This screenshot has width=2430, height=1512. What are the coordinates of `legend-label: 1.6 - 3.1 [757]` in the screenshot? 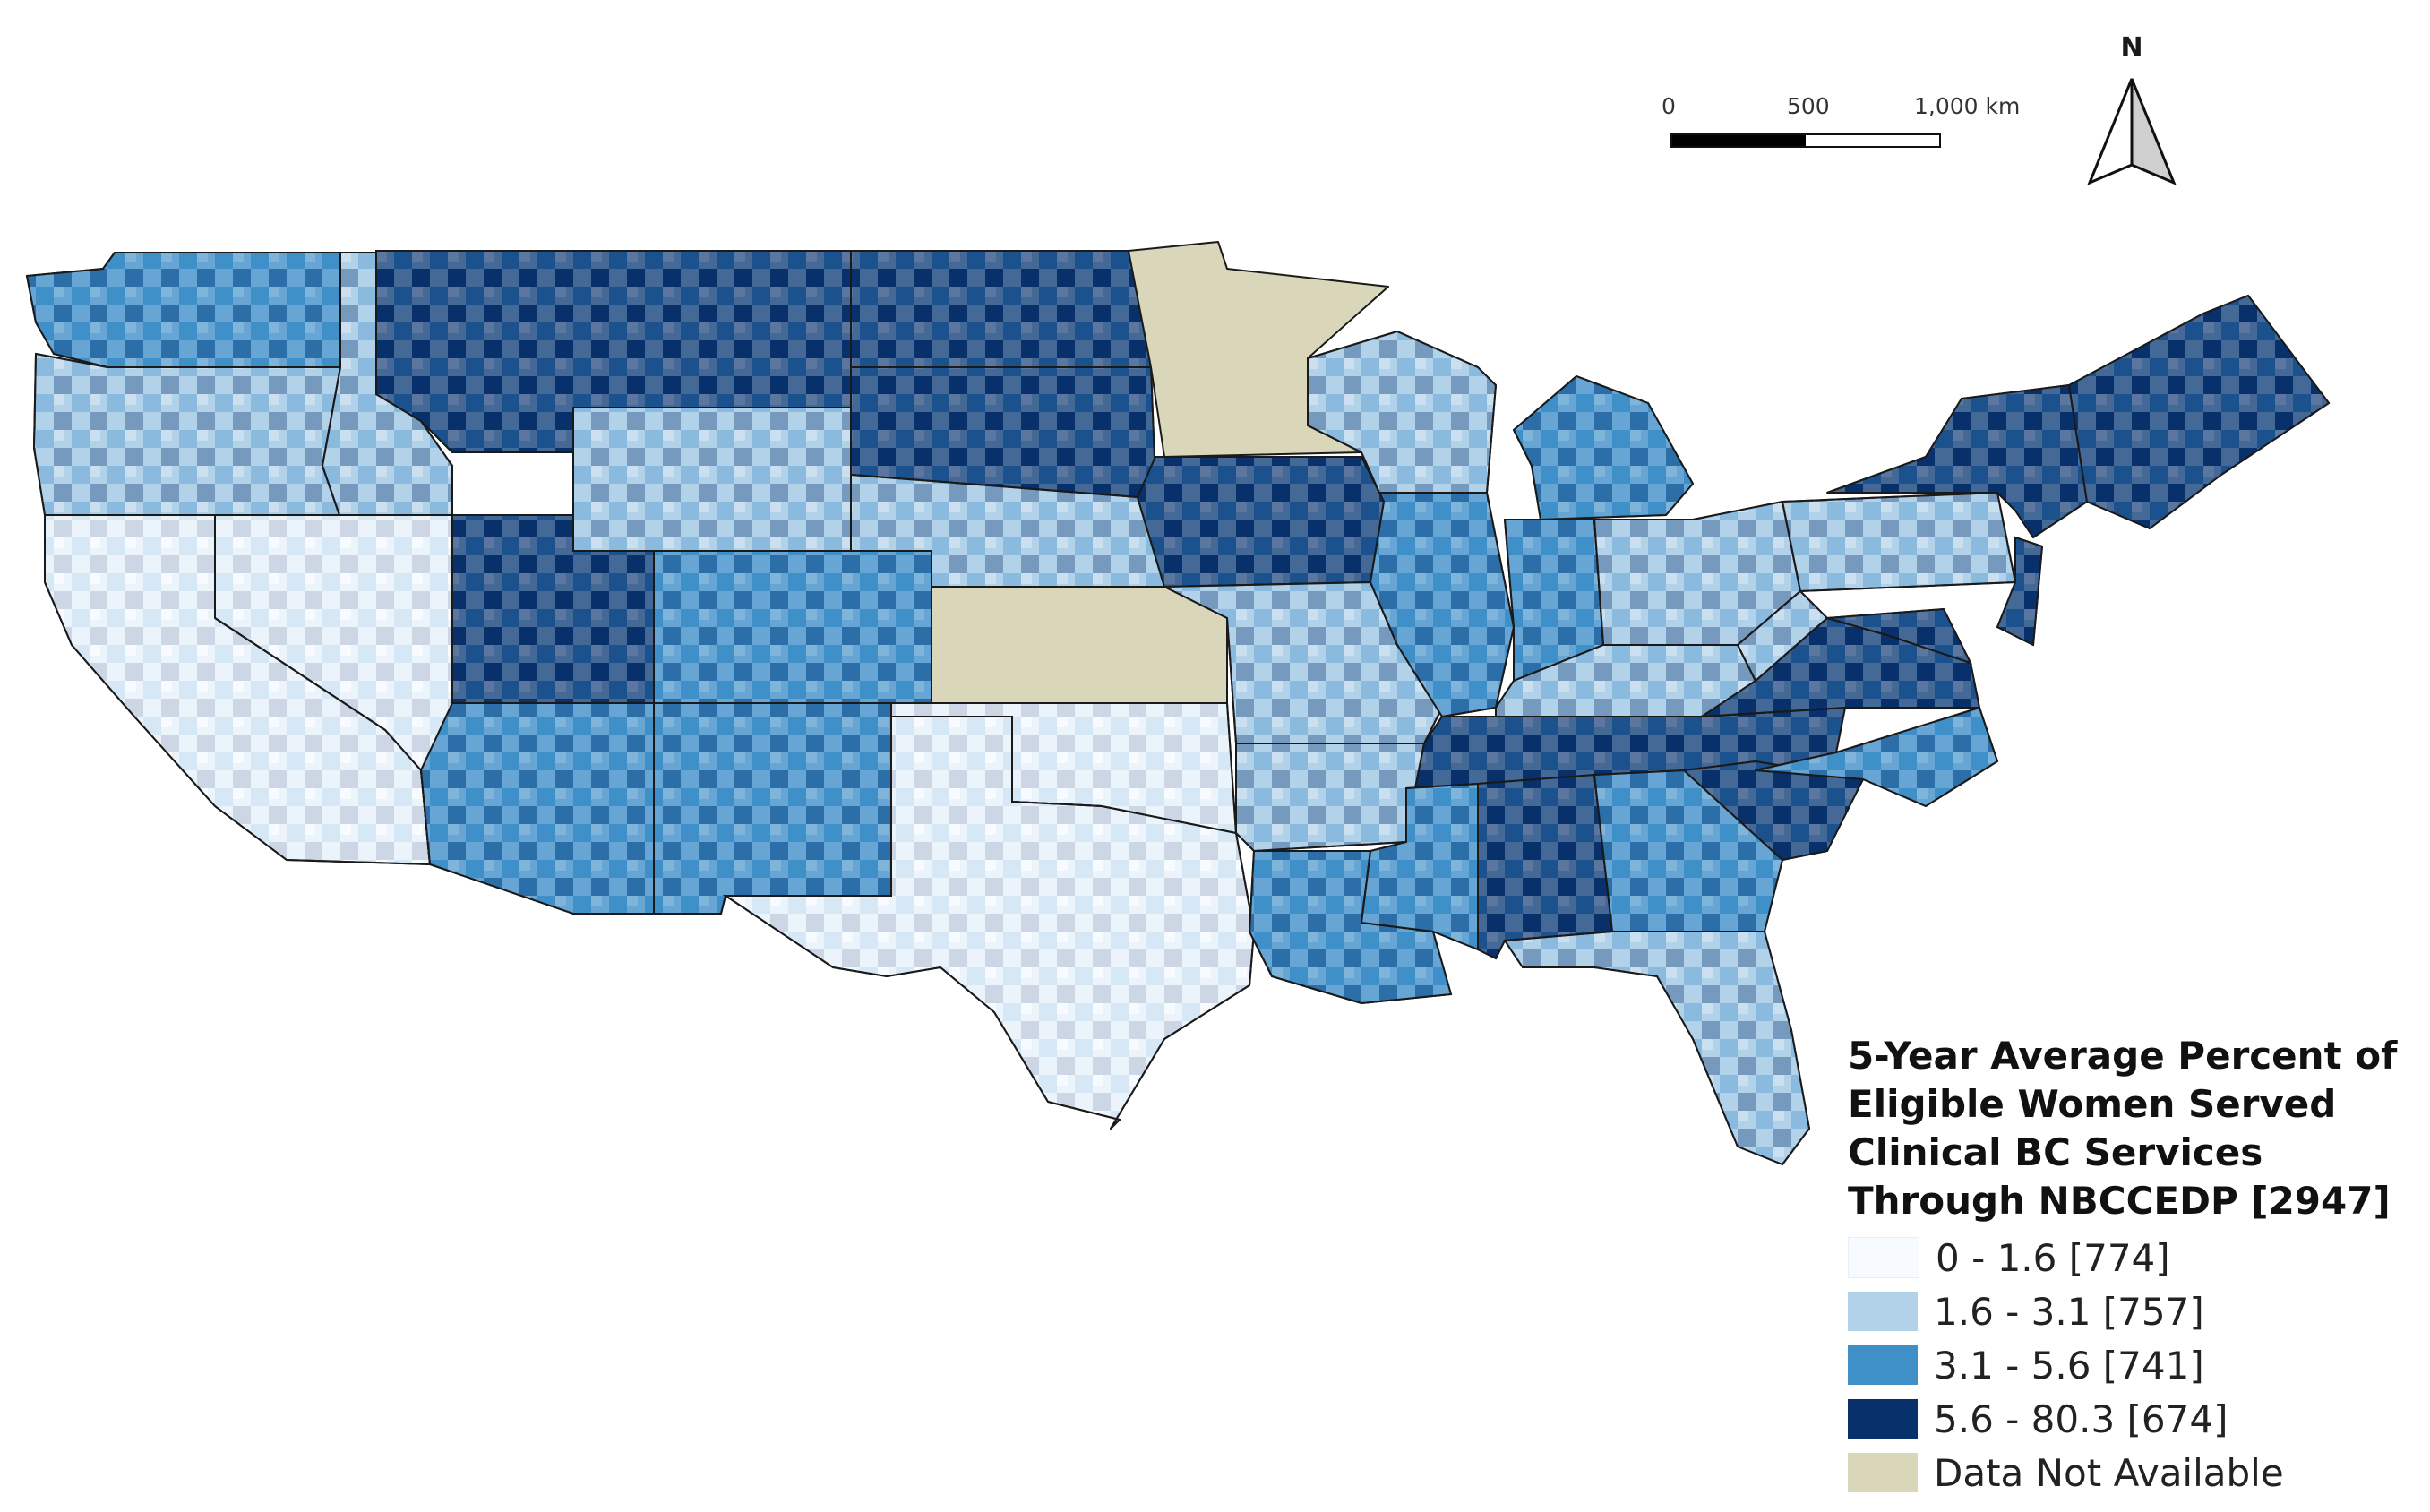 It's located at (2069, 1312).